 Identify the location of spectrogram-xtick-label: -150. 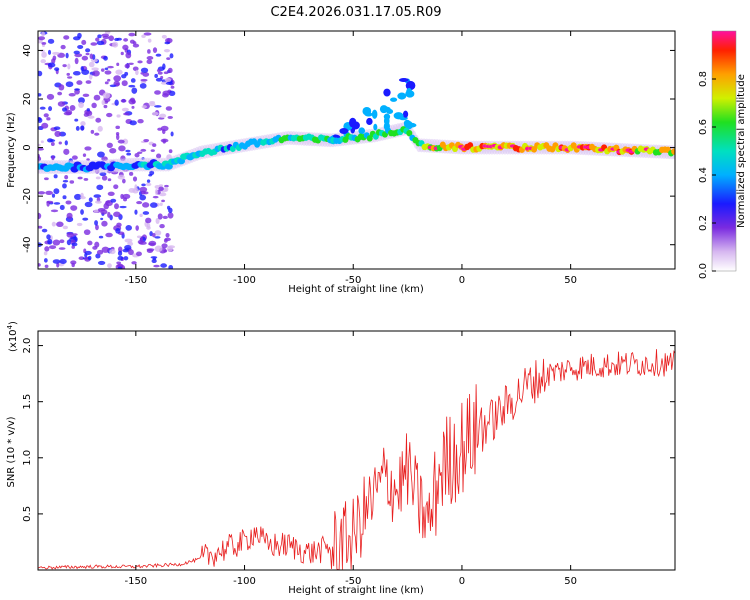
(135, 280).